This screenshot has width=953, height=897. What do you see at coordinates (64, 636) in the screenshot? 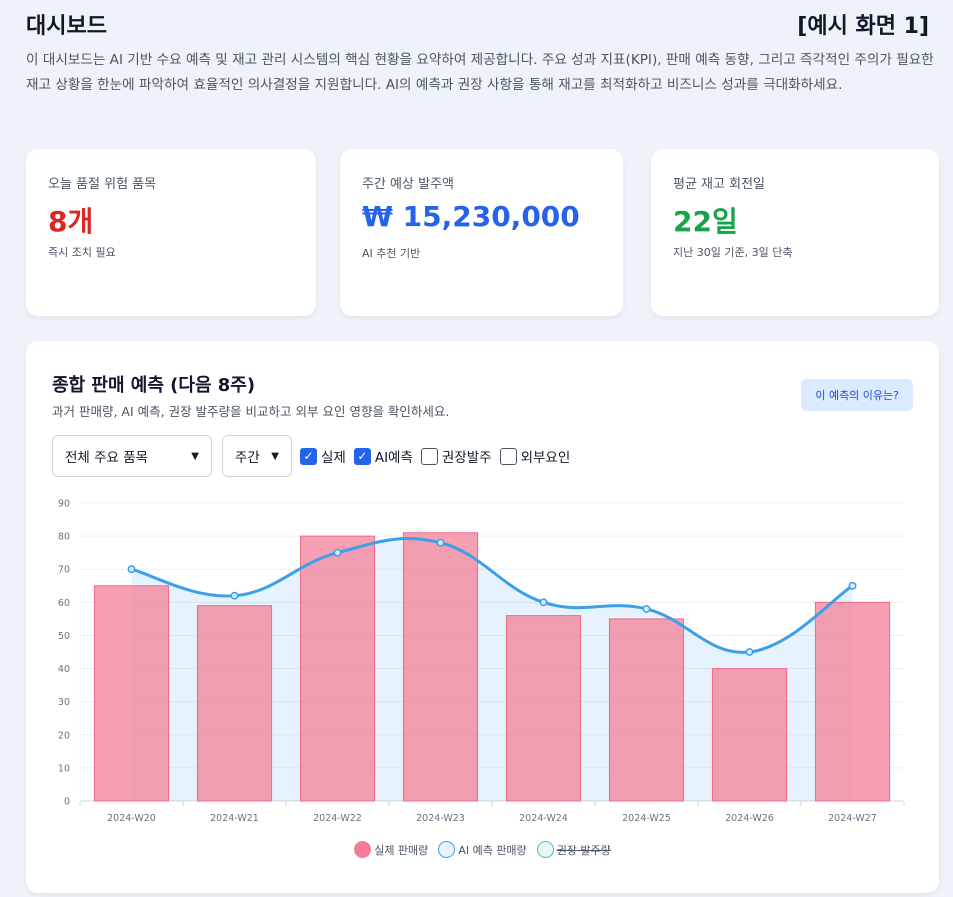
I see `y-tick-label: 50` at bounding box center [64, 636].